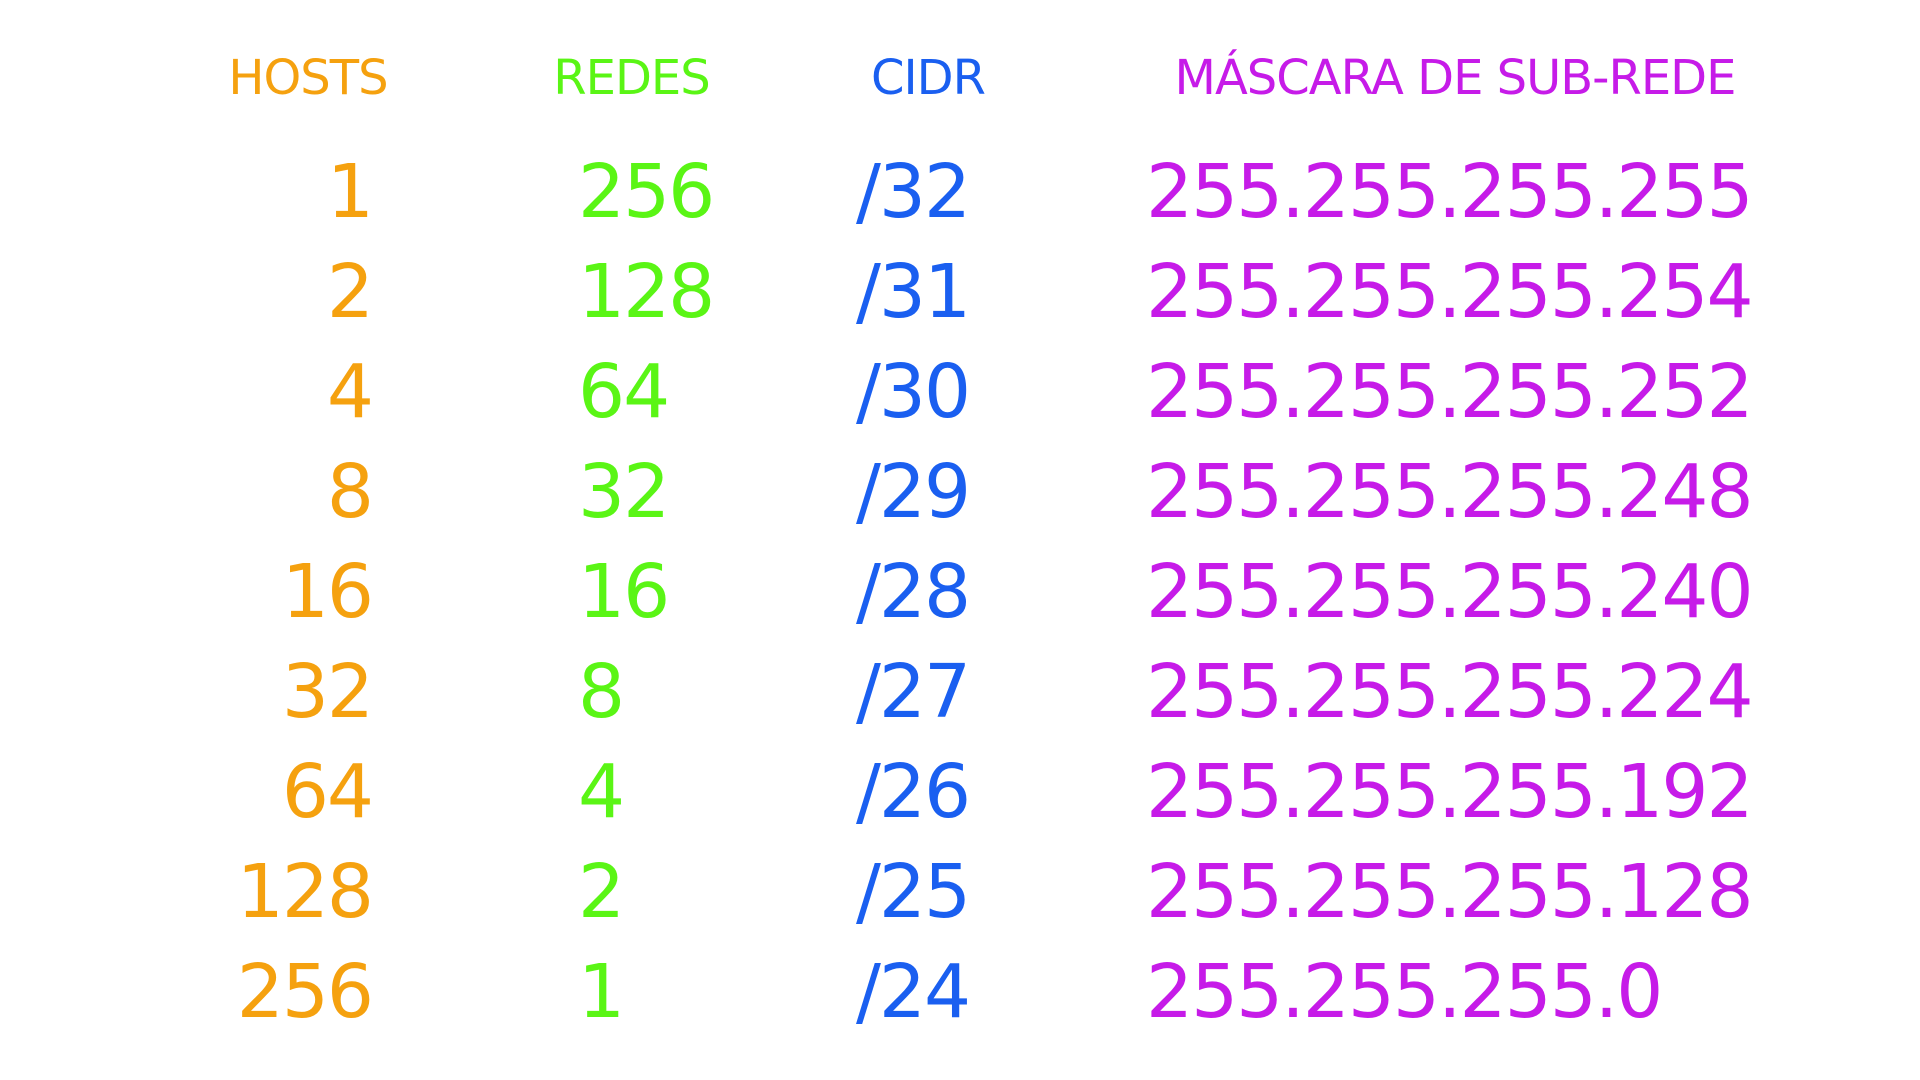 The image size is (1920, 1080). I want to click on header-mask: MÁSCARA DE SUB-REDE, so click(1455, 78).